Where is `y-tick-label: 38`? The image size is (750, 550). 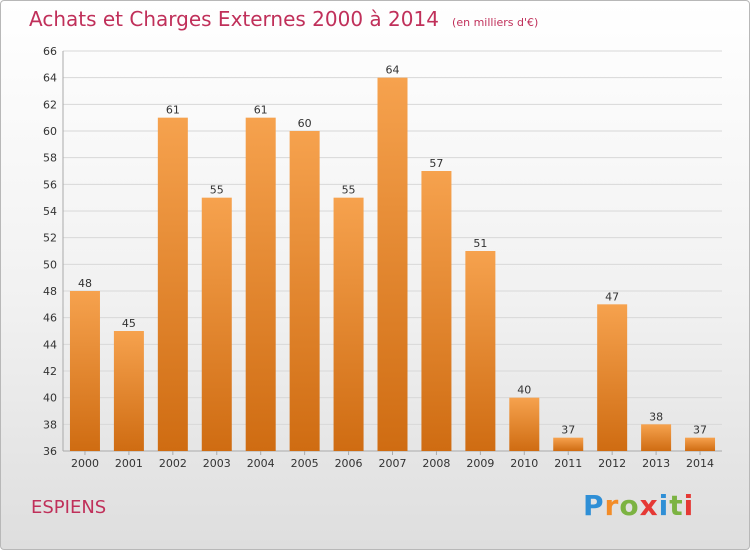
y-tick-label: 38 is located at coordinates (50, 424).